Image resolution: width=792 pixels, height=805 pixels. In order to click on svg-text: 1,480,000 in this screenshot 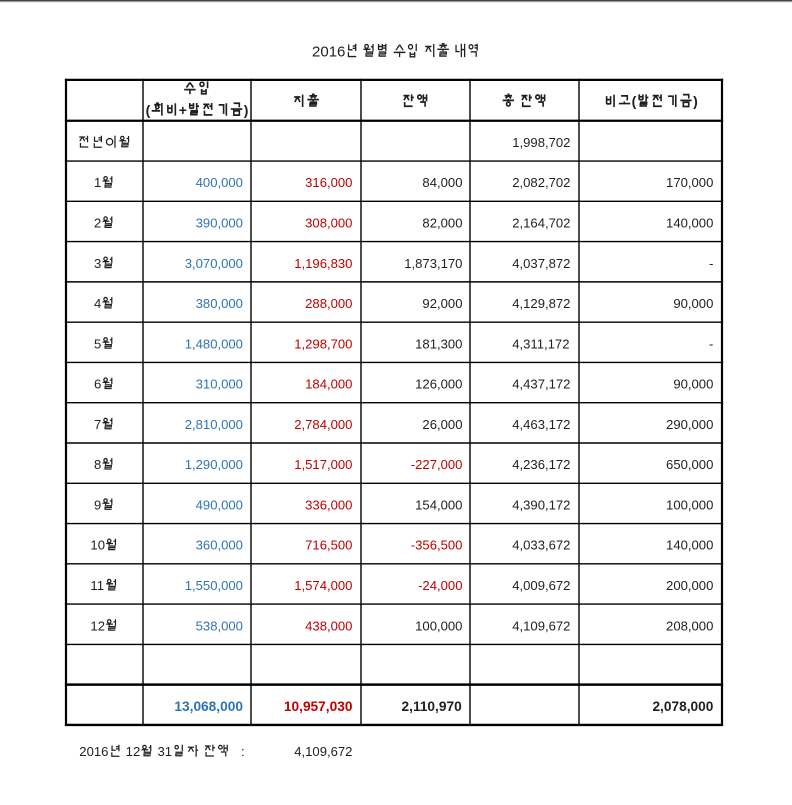, I will do `click(214, 343)`.